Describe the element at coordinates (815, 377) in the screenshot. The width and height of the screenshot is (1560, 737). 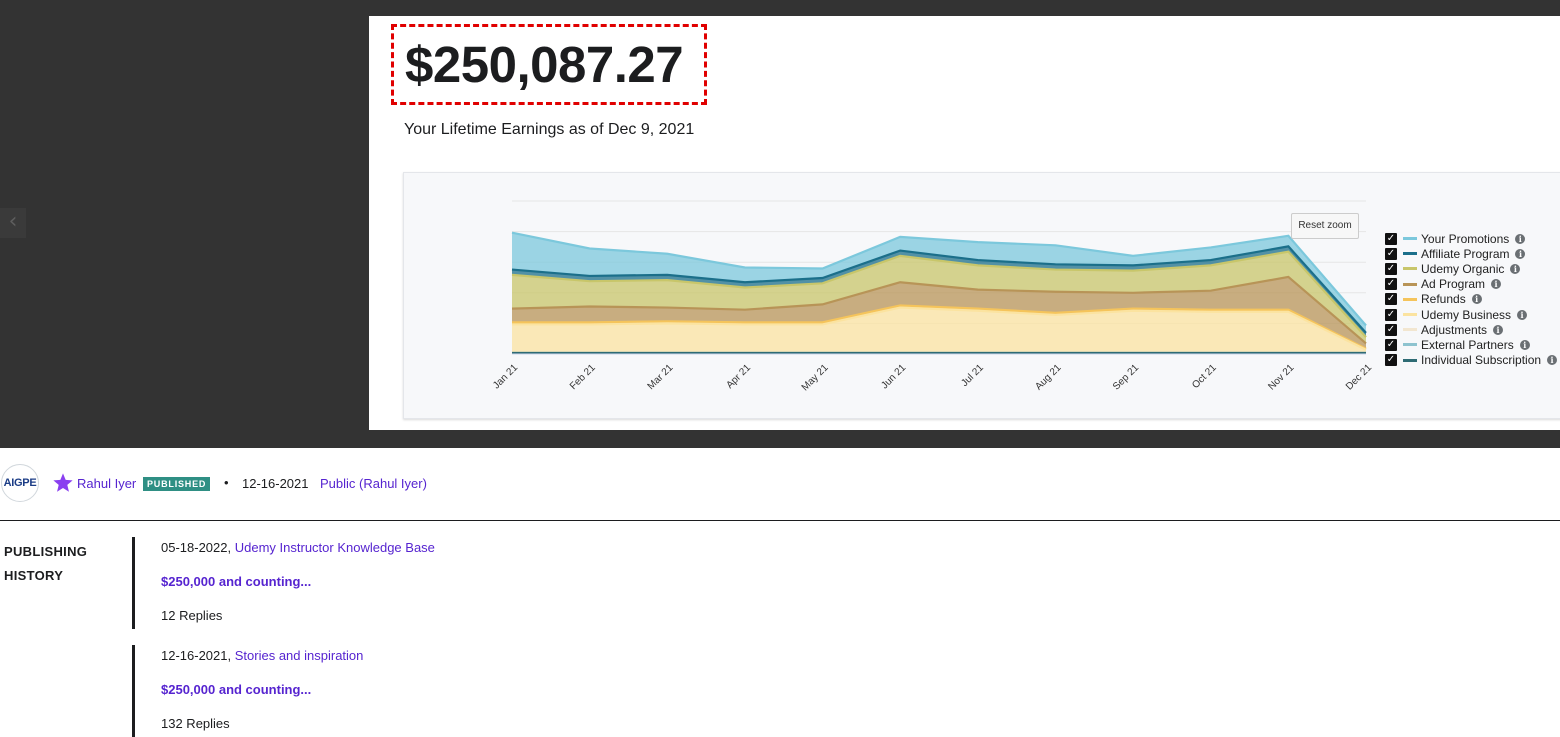
I see `x-tick-label: May 21` at that location.